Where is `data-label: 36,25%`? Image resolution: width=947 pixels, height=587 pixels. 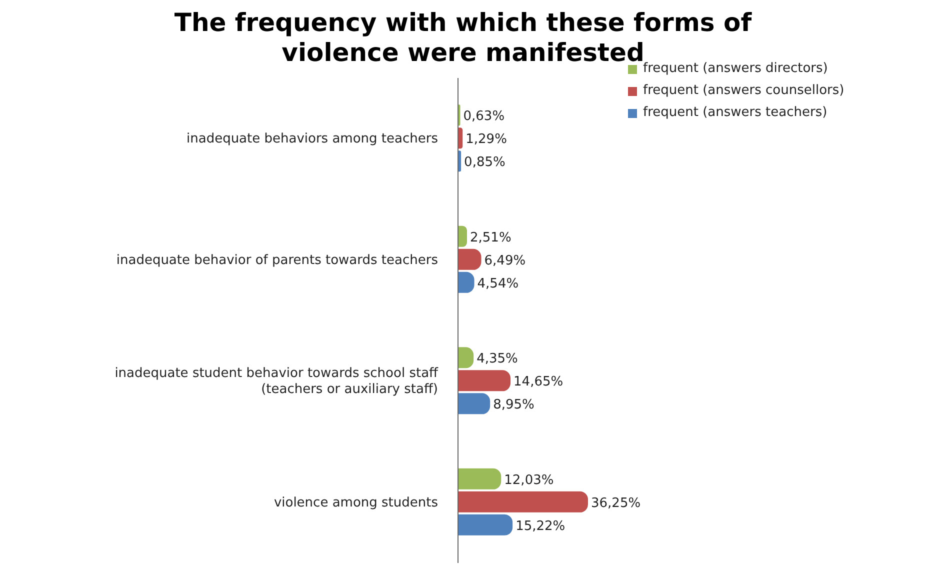 data-label: 36,25% is located at coordinates (616, 503).